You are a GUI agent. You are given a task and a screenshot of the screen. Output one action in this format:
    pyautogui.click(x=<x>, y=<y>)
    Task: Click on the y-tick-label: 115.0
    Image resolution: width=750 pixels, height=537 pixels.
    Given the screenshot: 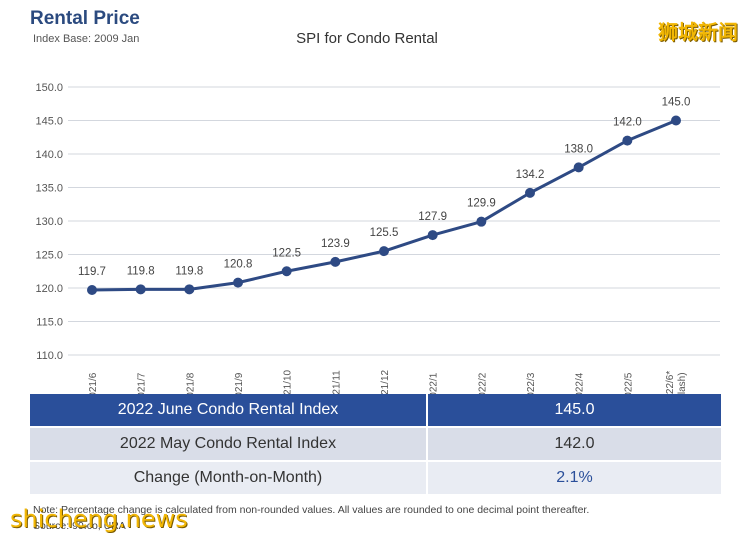 What is the action you would take?
    pyautogui.click(x=49, y=323)
    